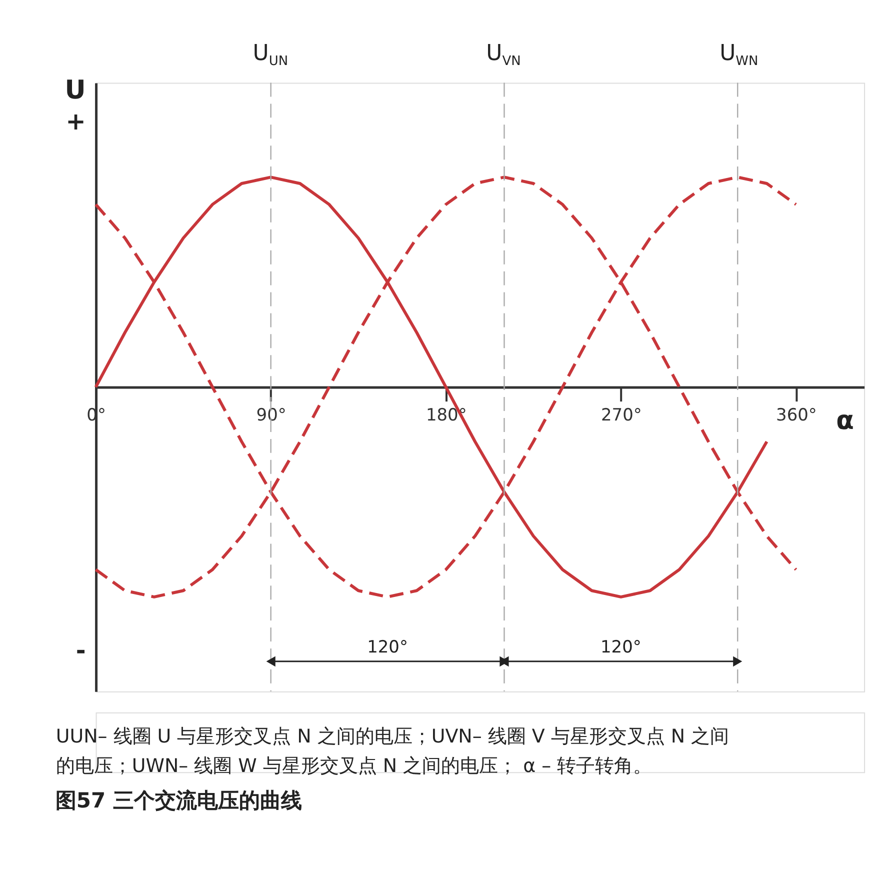  I want to click on y-axis-title: U, so click(75, 91).